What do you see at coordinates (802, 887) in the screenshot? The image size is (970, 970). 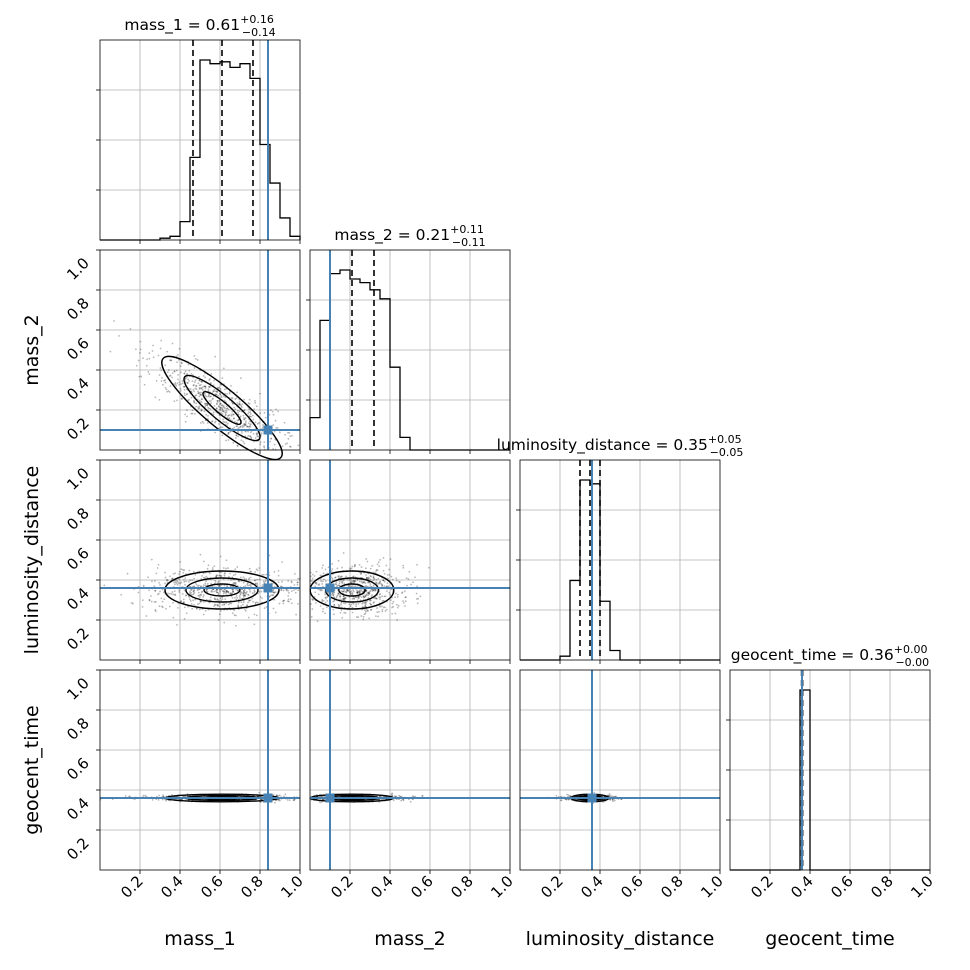 I see `x-tick-label: 0.4` at bounding box center [802, 887].